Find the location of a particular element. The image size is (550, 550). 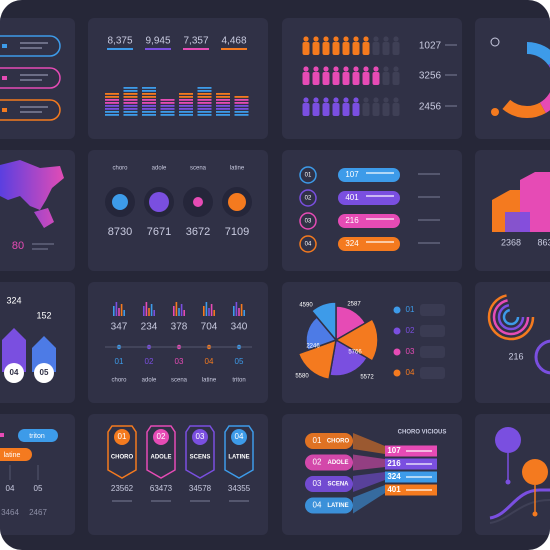

pie-slice is located at coordinates (317, 359).